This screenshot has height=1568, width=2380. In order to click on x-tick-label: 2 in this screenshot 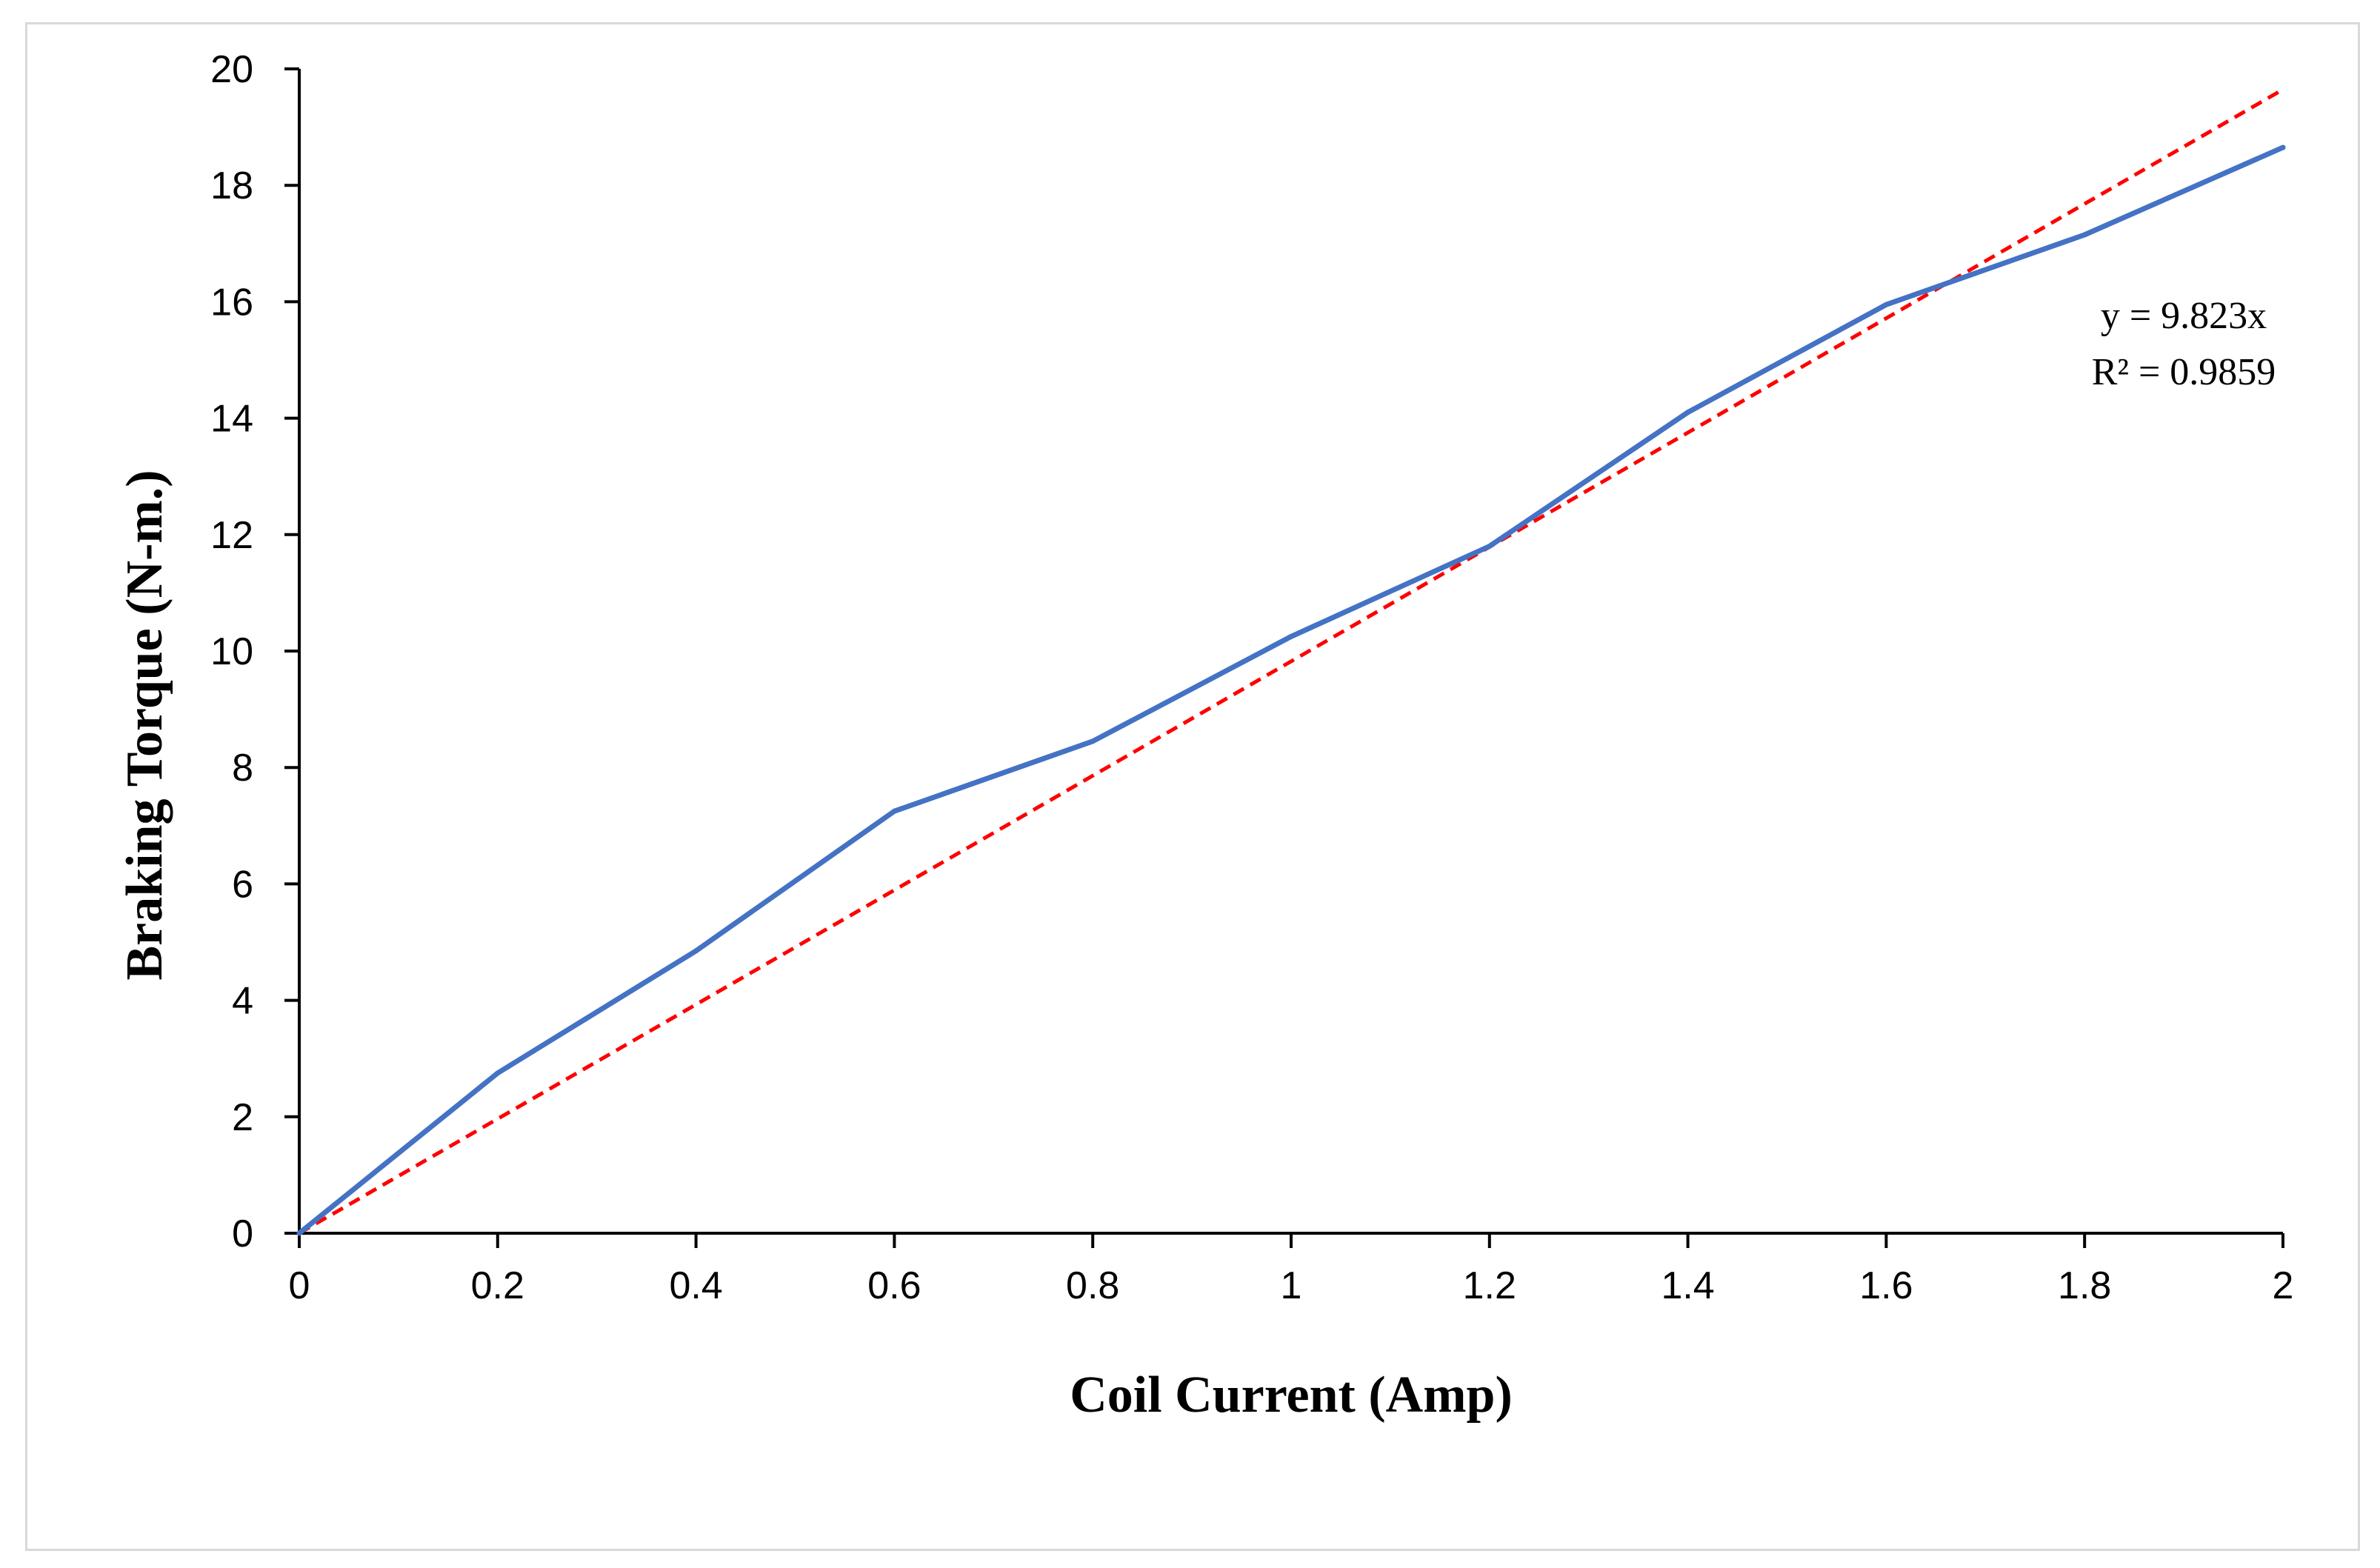, I will do `click(2283, 1286)`.